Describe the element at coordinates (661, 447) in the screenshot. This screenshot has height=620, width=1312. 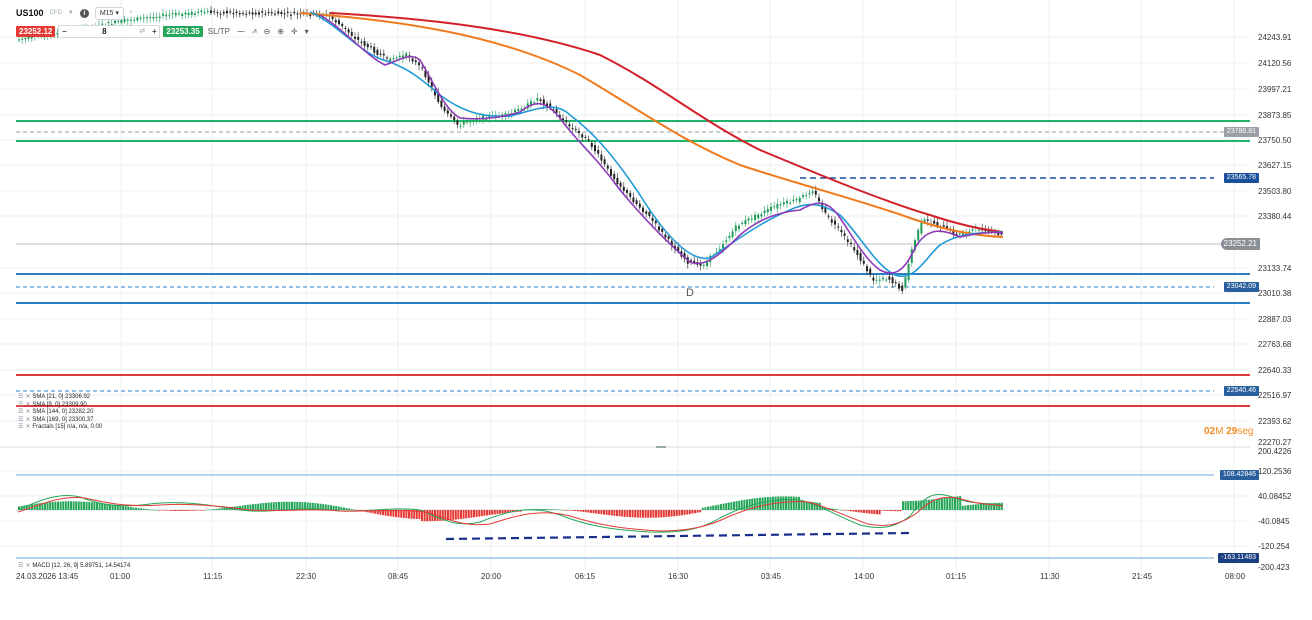
I see `pane-resize-handle` at that location.